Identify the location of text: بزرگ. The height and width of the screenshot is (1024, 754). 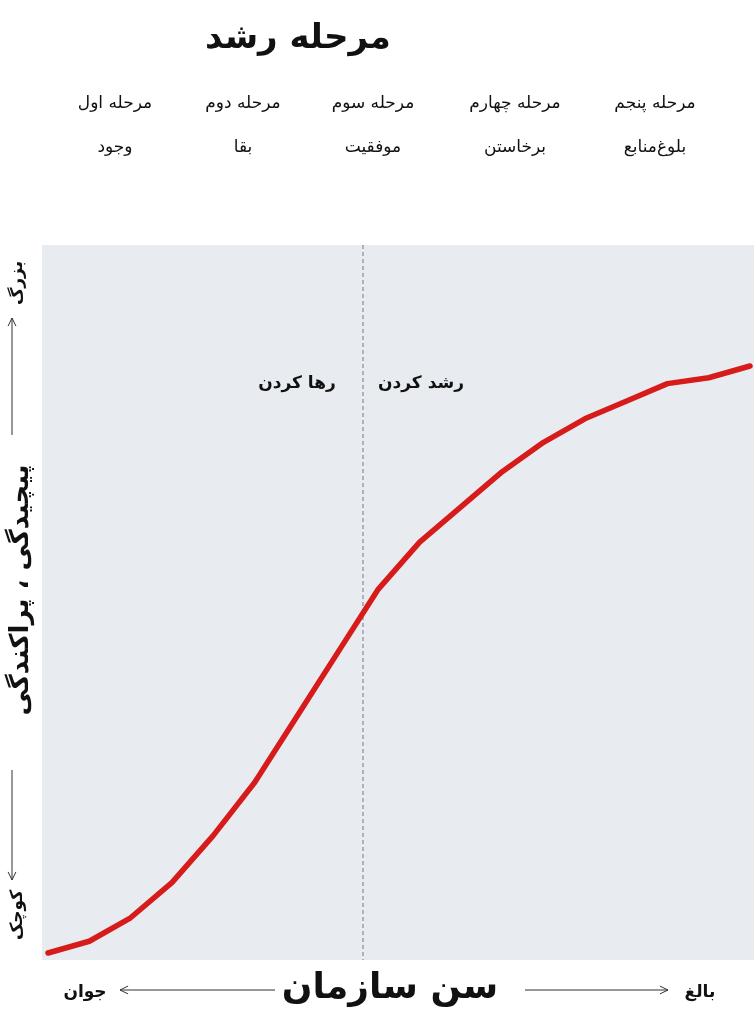
(16, 283).